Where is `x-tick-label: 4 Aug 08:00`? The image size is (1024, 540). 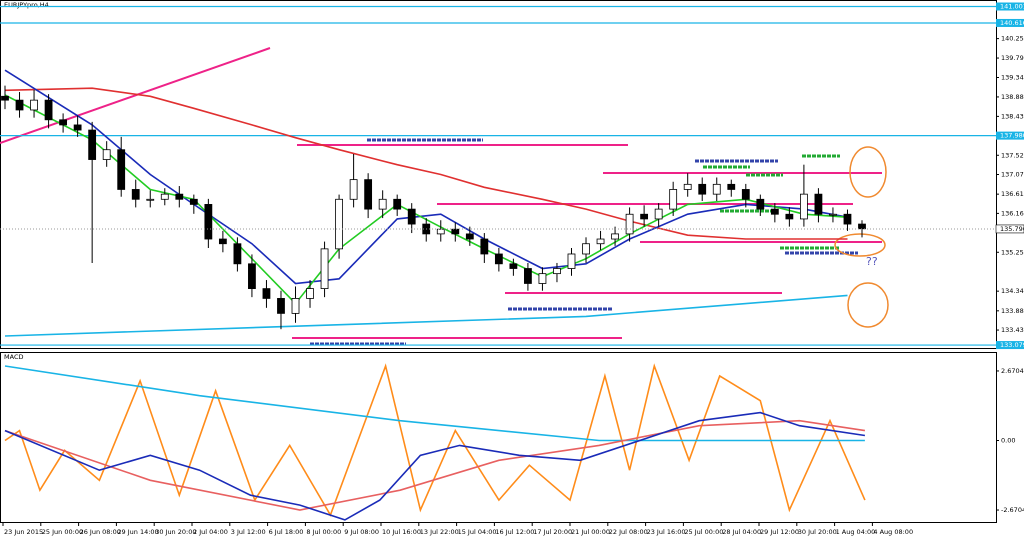
x-tick-label: 4 Aug 08:00 is located at coordinates (893, 532).